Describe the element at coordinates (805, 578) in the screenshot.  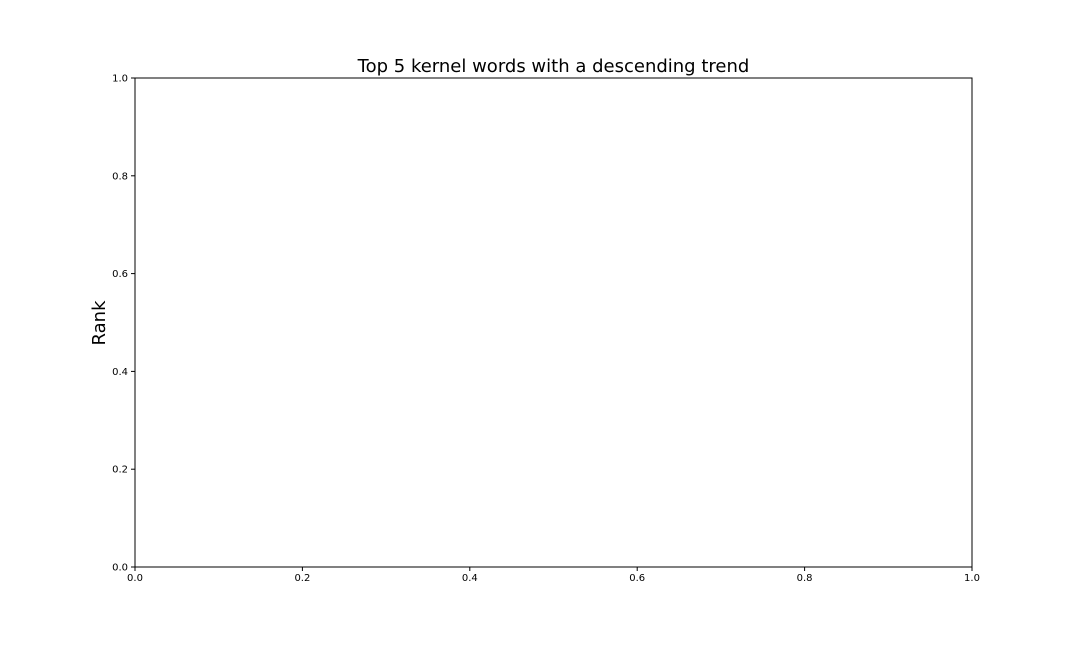
I see `x-tick-label: 0.8` at that location.